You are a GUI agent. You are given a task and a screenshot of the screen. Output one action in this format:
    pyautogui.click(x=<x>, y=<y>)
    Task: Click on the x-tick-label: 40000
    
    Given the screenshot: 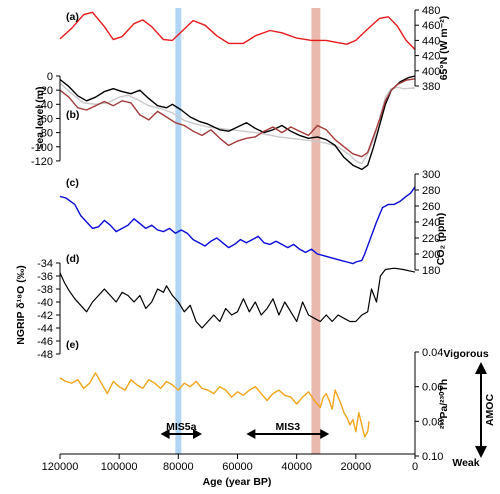 What is the action you would take?
    pyautogui.click(x=296, y=467)
    